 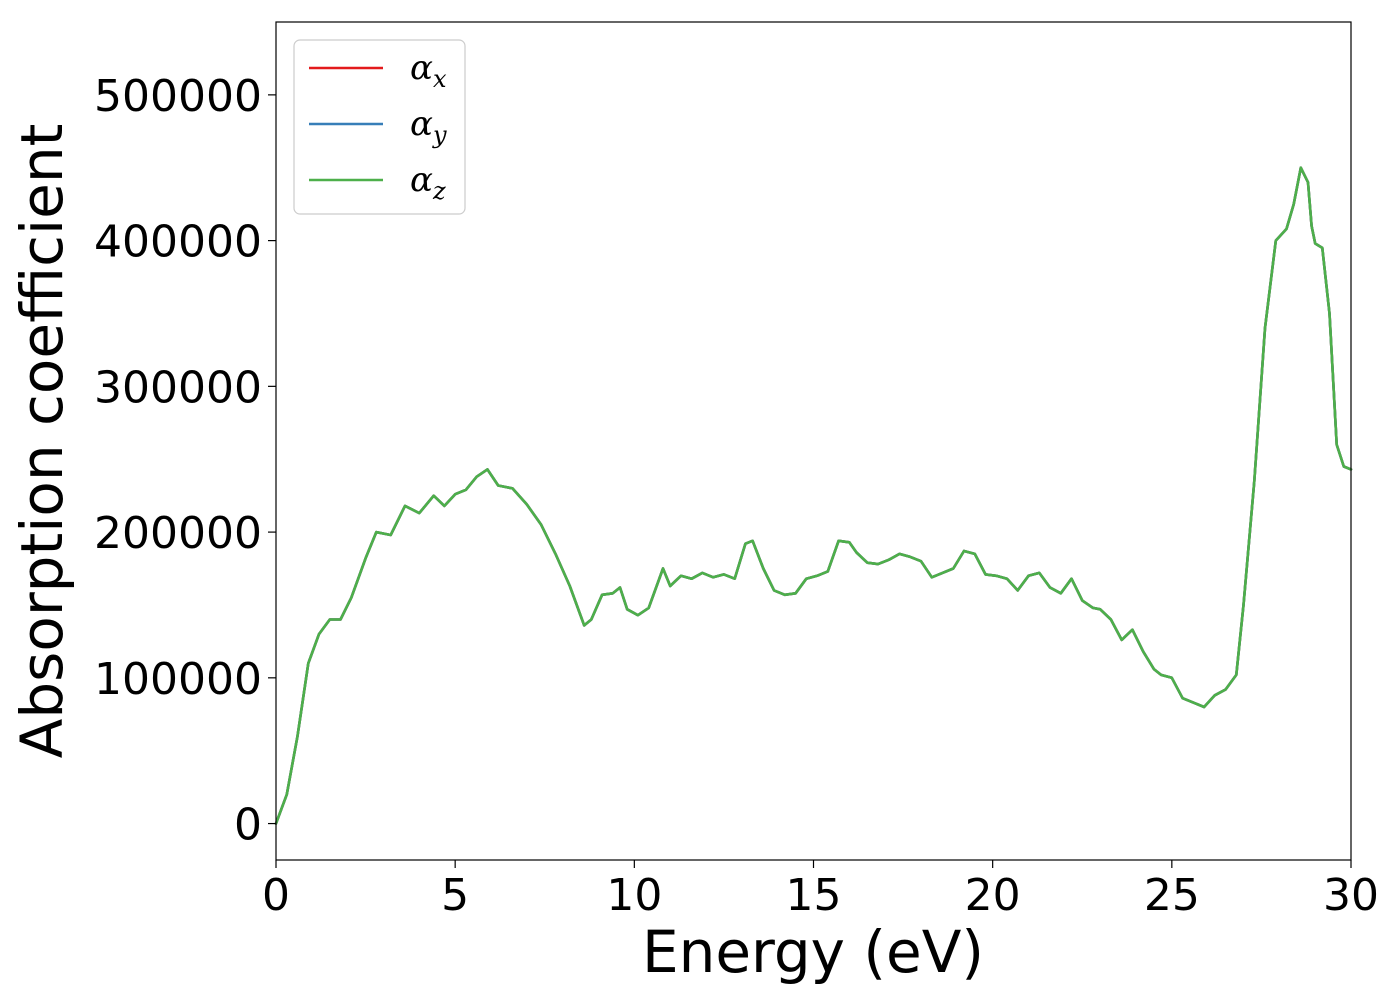 I want to click on legend-label-x: αx, so click(x=428, y=70).